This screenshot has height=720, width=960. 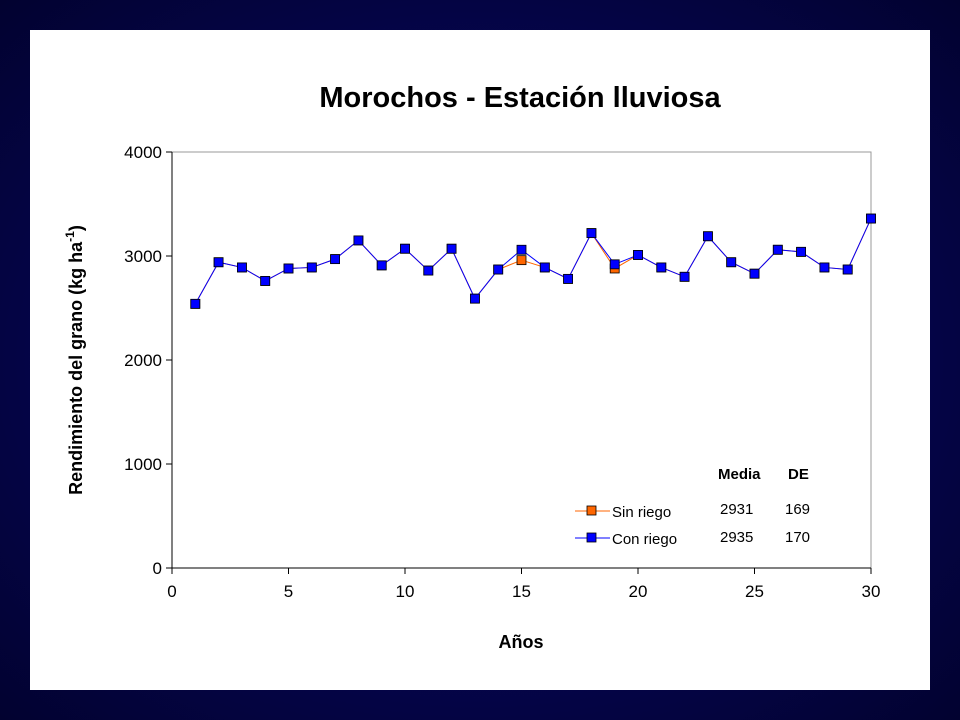 What do you see at coordinates (521, 260) in the screenshot?
I see `data-point-sin-riego` at bounding box center [521, 260].